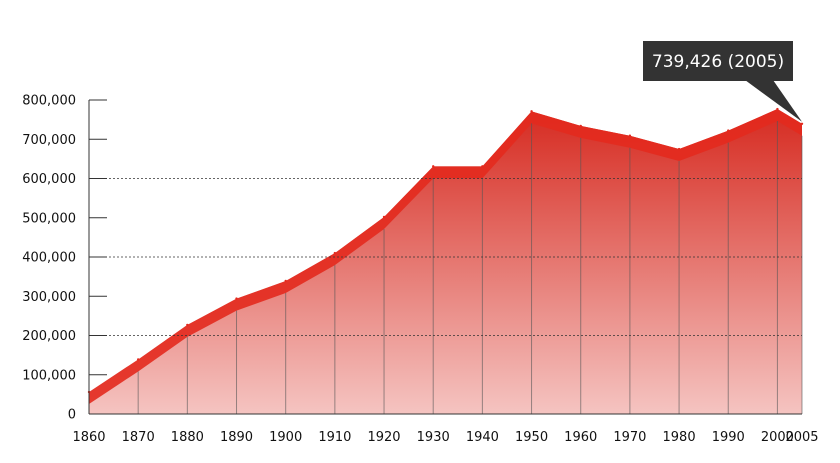 This screenshot has width=840, height=463. Describe the element at coordinates (49, 101) in the screenshot. I see `y-tick-label: 800,000` at that location.